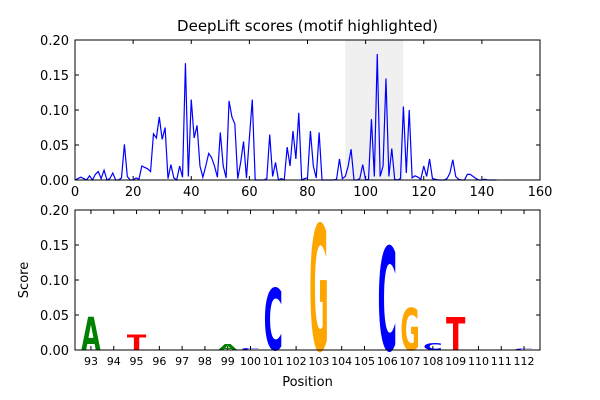  Describe the element at coordinates (296, 361) in the screenshot. I see `x-tick-label: 102` at that location.